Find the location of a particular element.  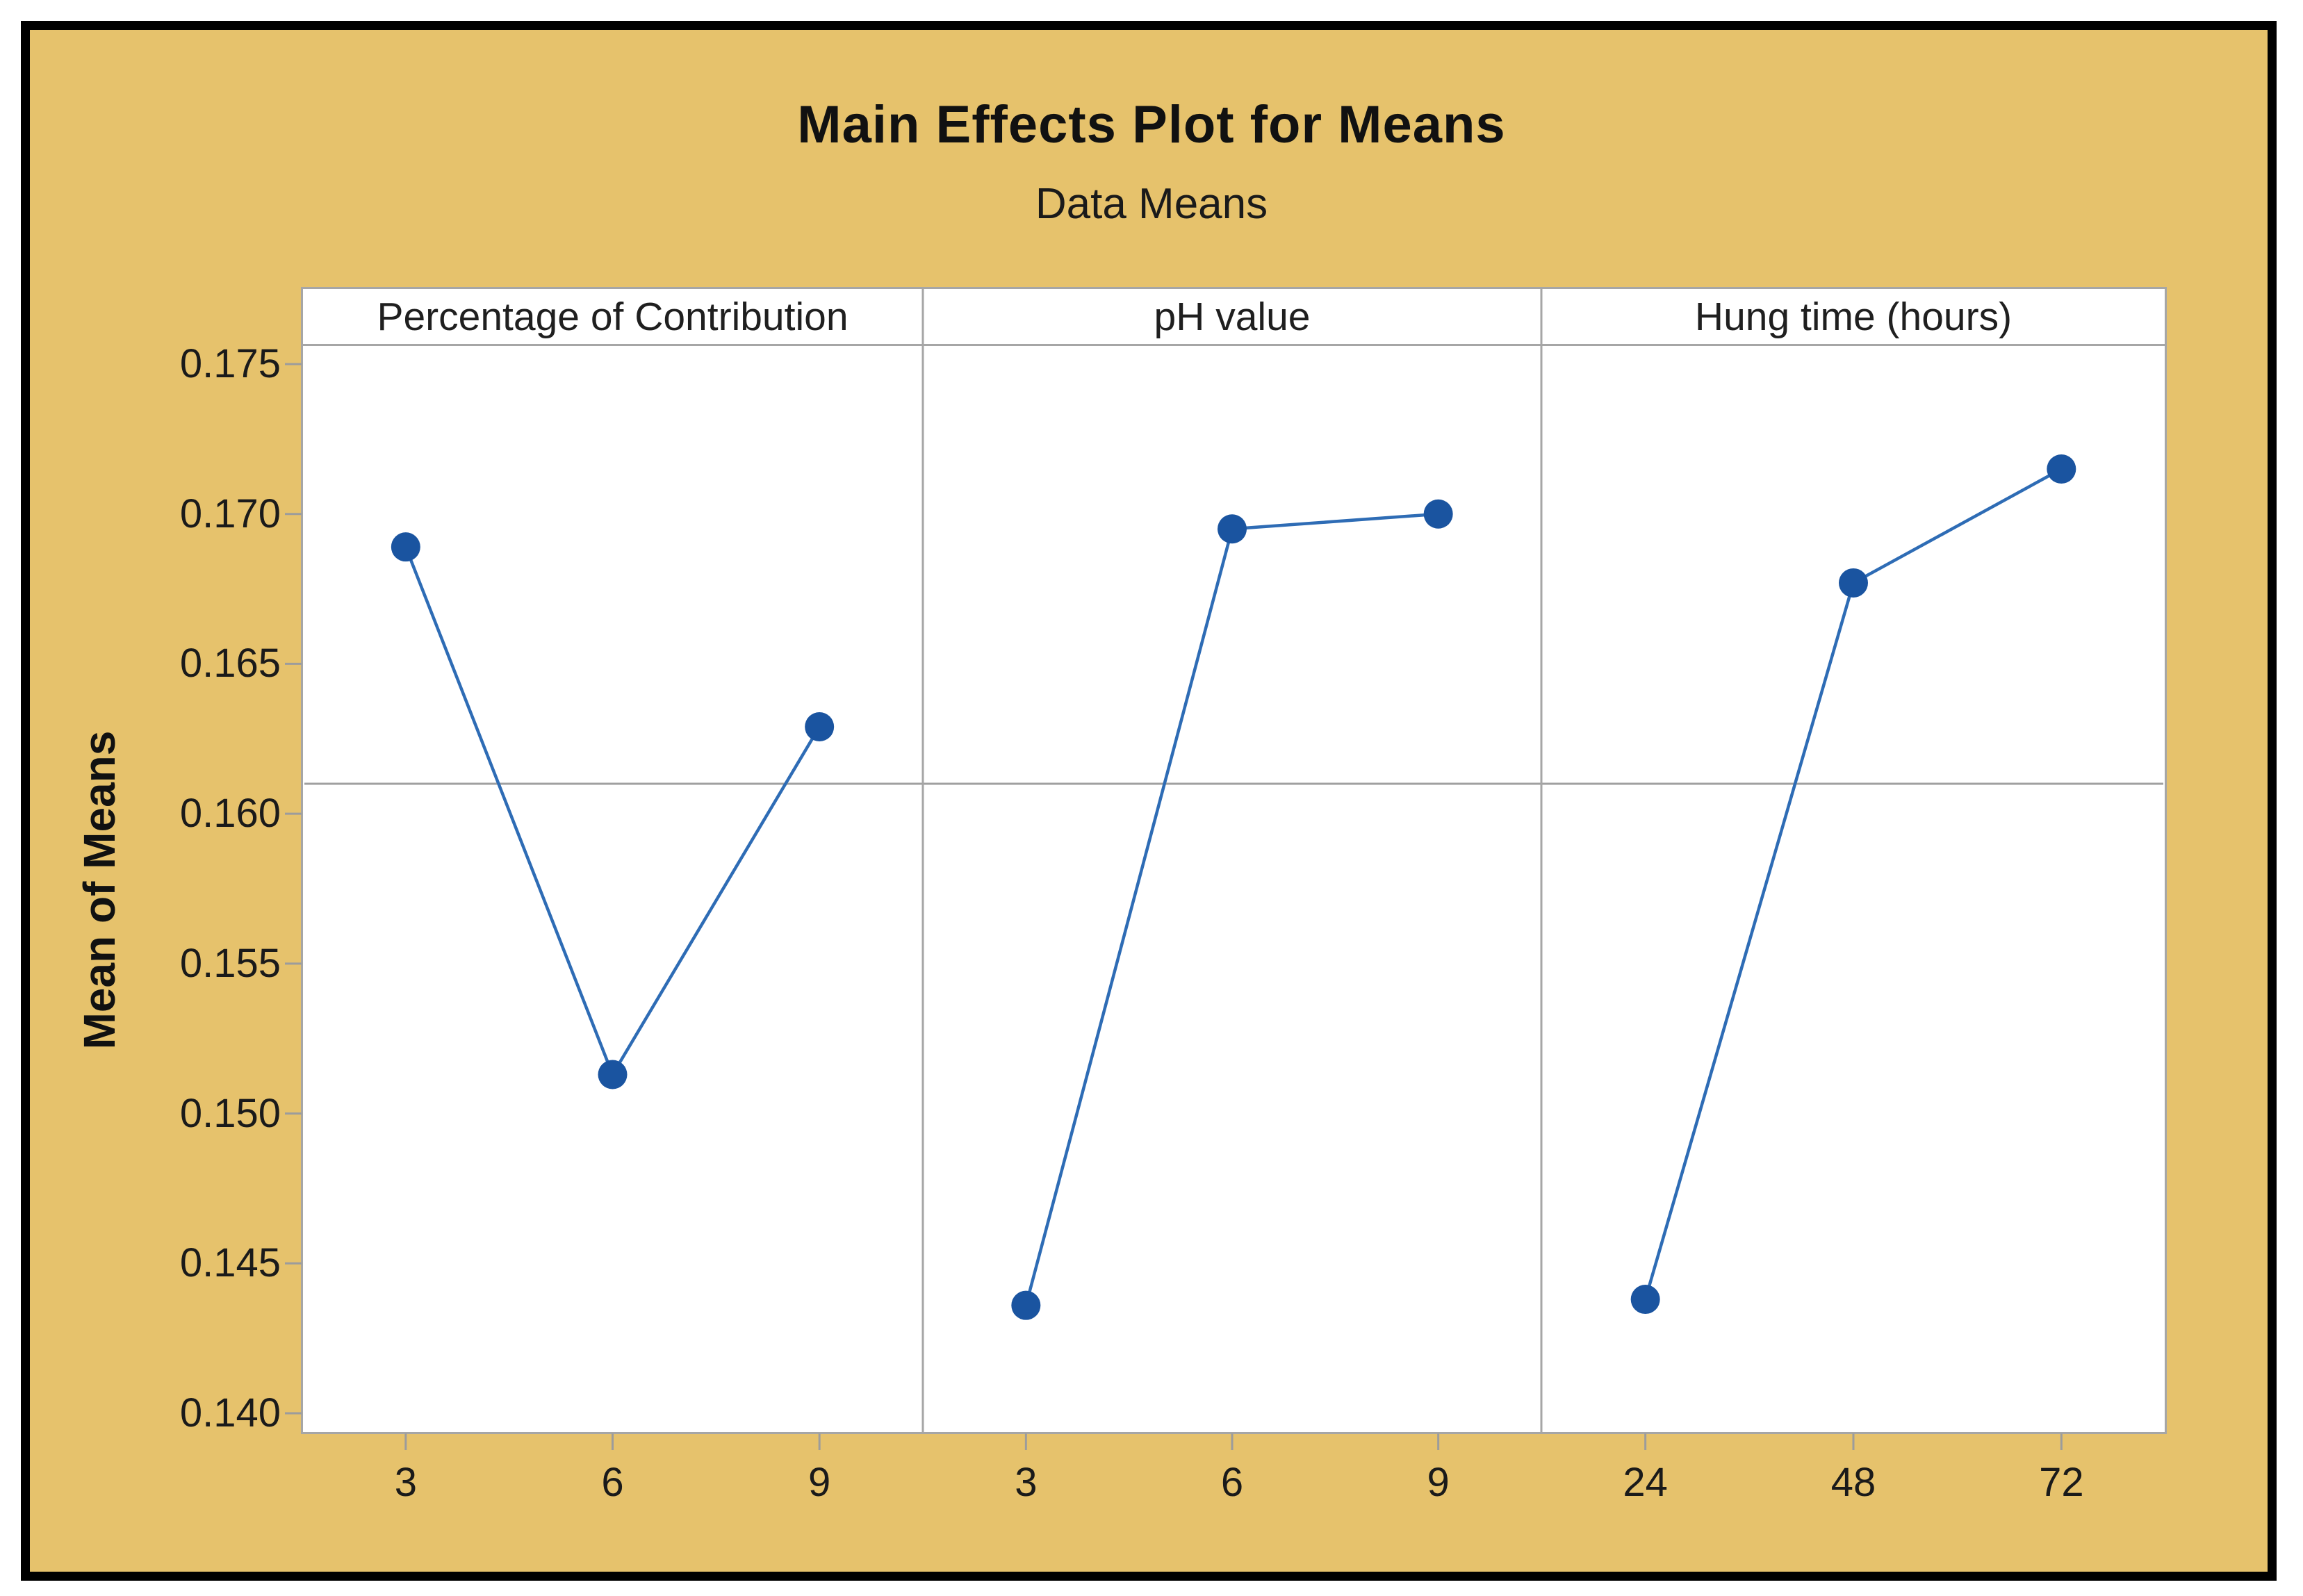

y-tick-label: 0.155 is located at coordinates (230, 963).